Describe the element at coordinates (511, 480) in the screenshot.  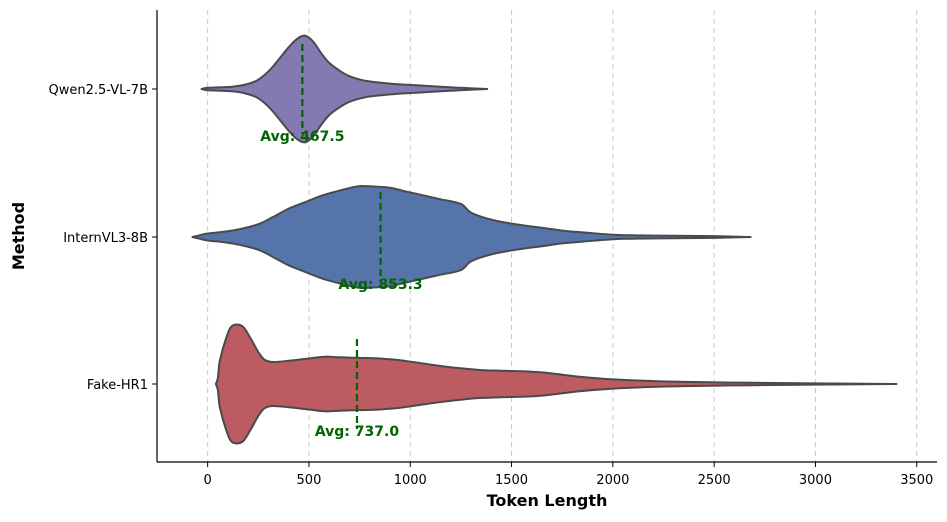
I see `x-tick-label: 1500` at that location.